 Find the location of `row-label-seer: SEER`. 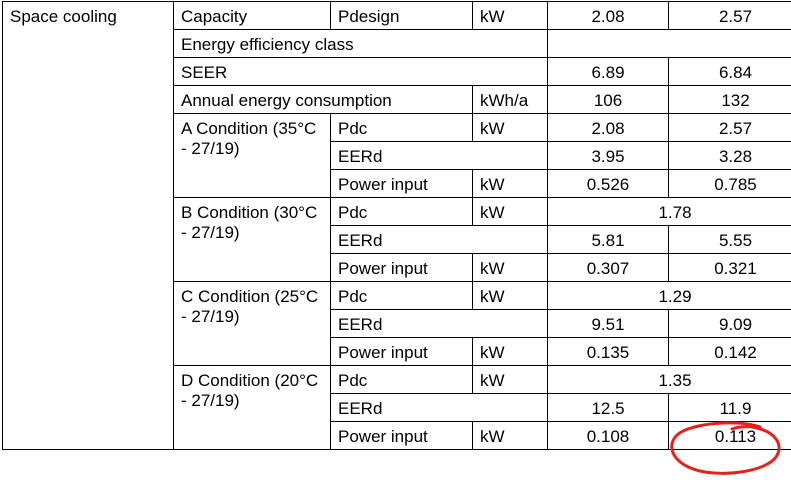

row-label-seer: SEER is located at coordinates (360, 71).